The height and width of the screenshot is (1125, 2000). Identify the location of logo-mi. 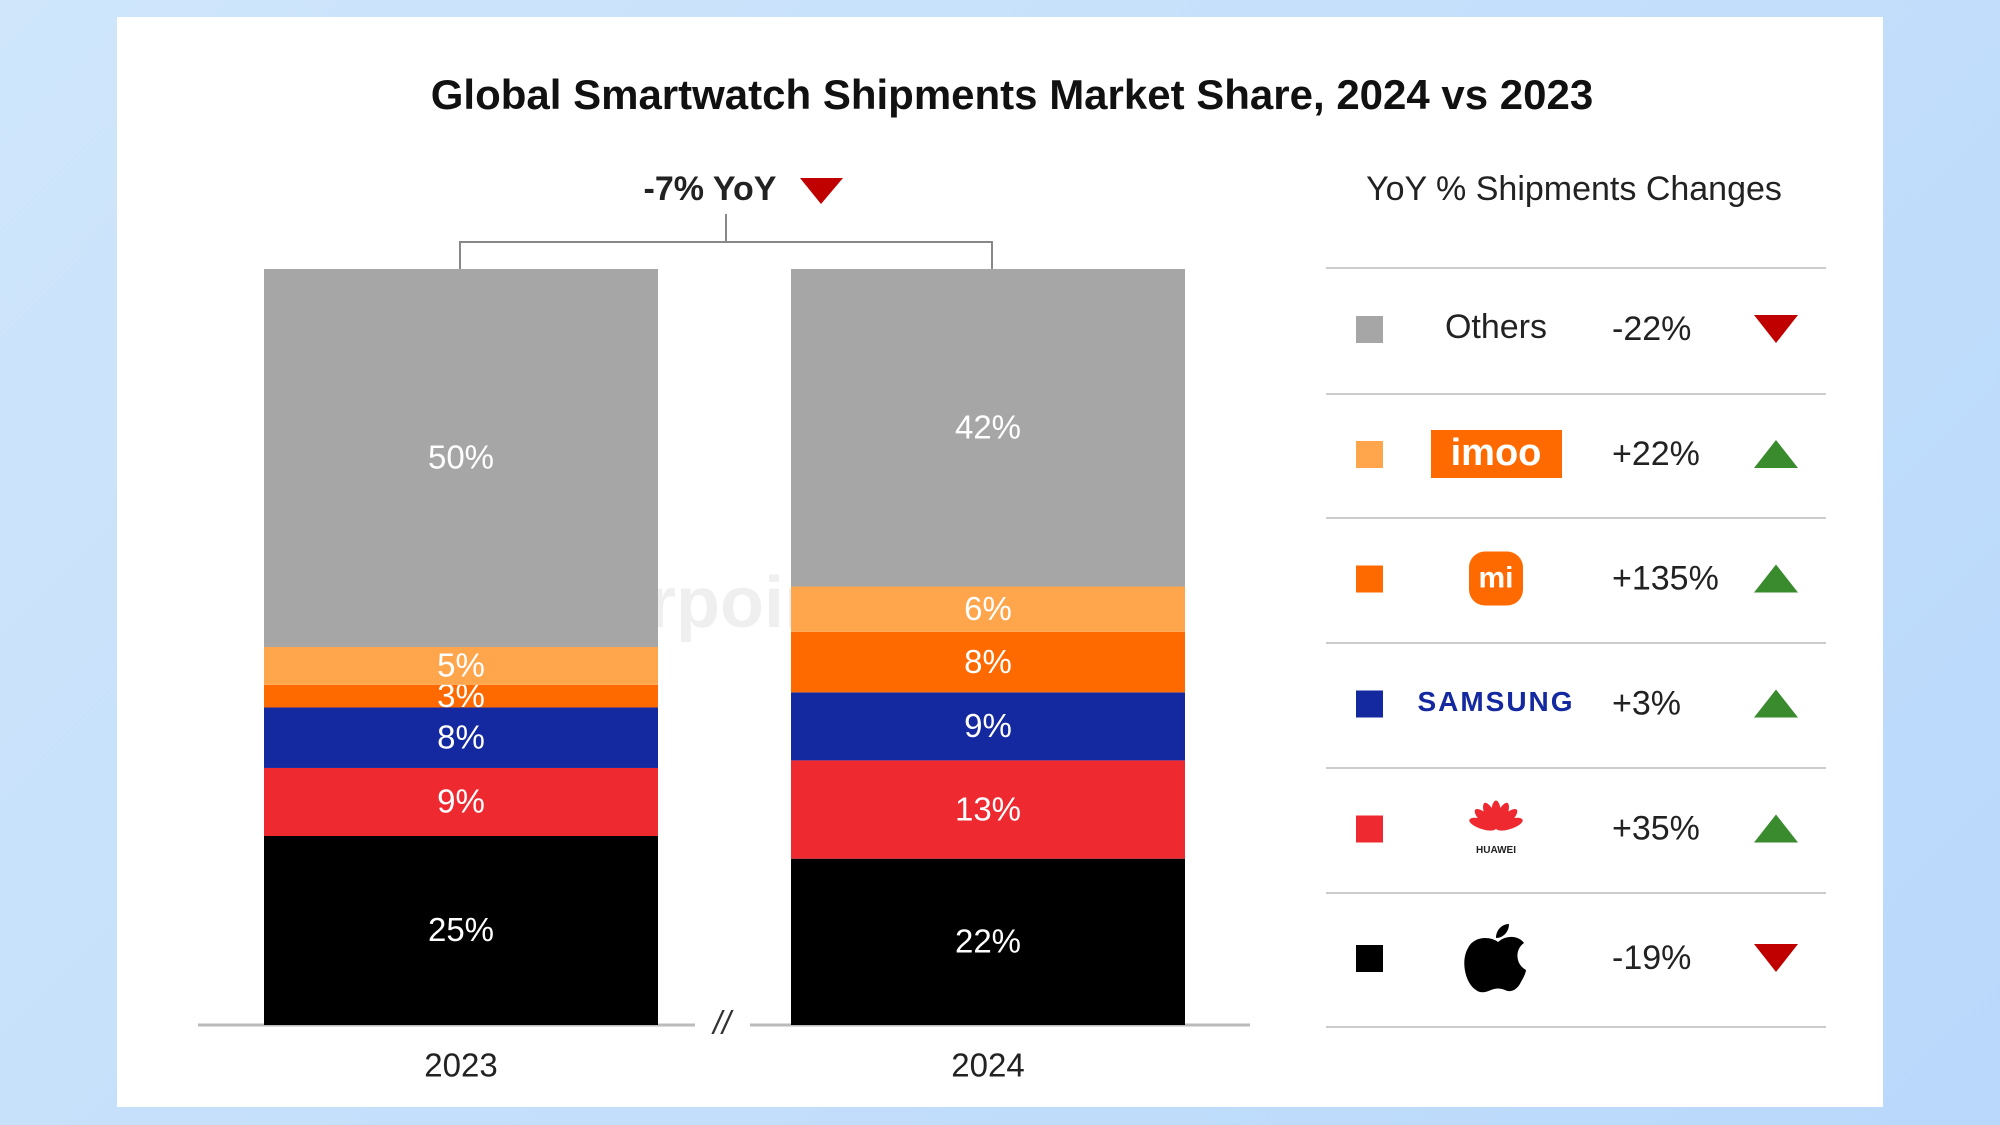
(1496, 578).